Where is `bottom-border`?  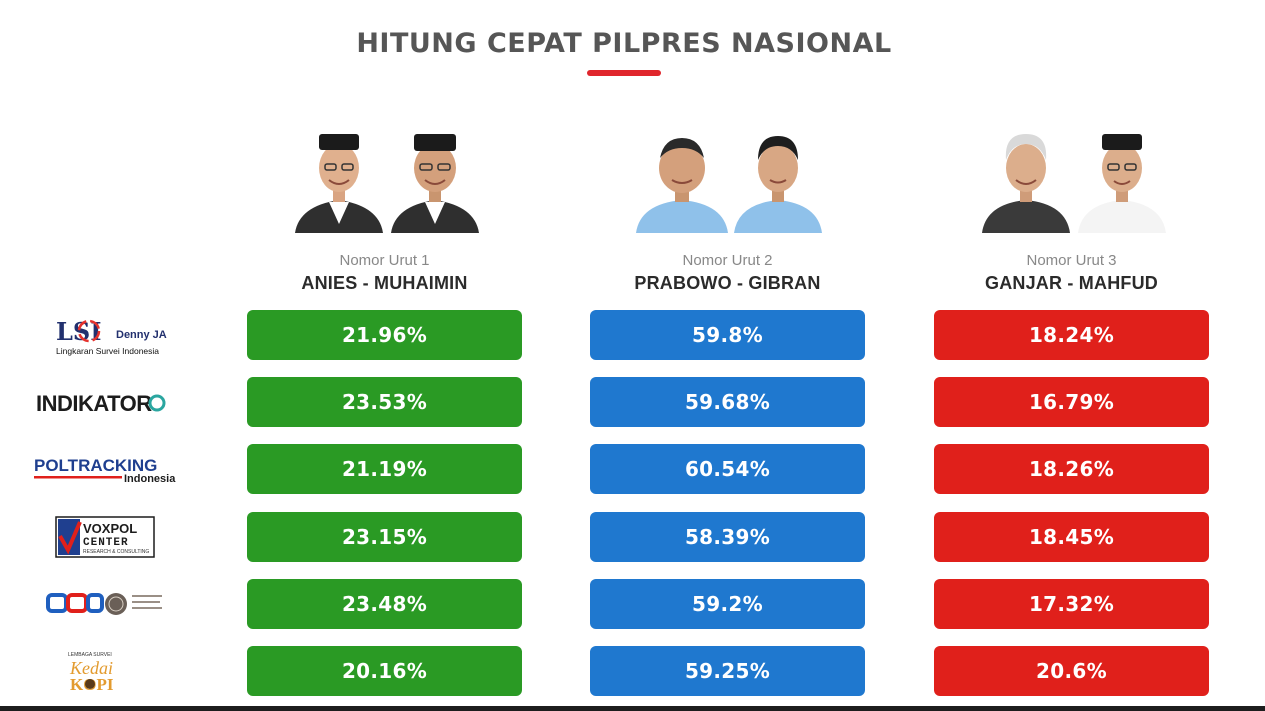
bottom-border is located at coordinates (632, 708).